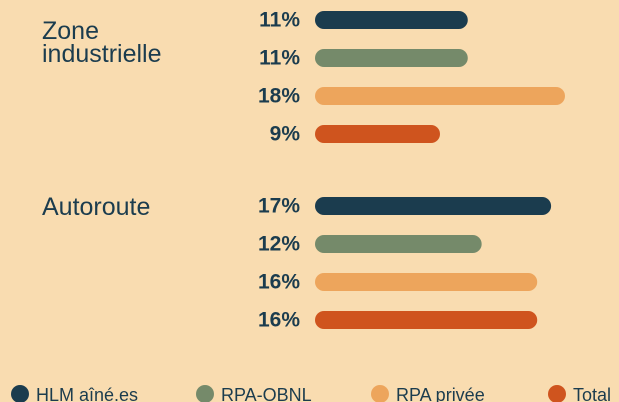 This screenshot has height=402, width=619. Describe the element at coordinates (96, 207) in the screenshot. I see `category-label: Autoroute` at that location.